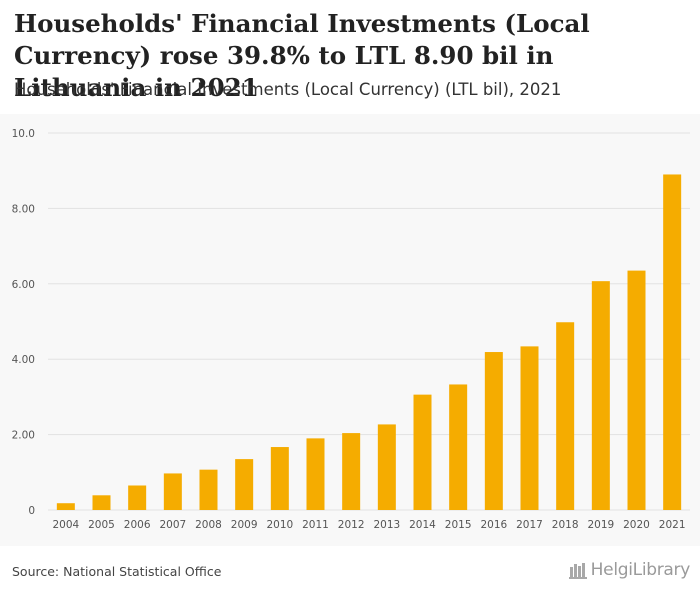  Describe the element at coordinates (422, 525) in the screenshot. I see `x-tick-label: 2014` at that location.